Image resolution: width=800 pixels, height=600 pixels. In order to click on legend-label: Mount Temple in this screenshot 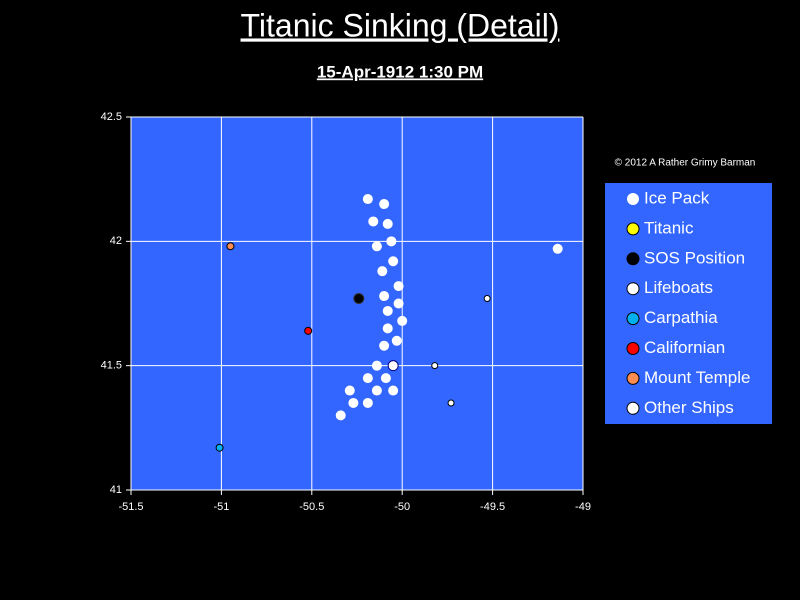, I will do `click(697, 377)`.